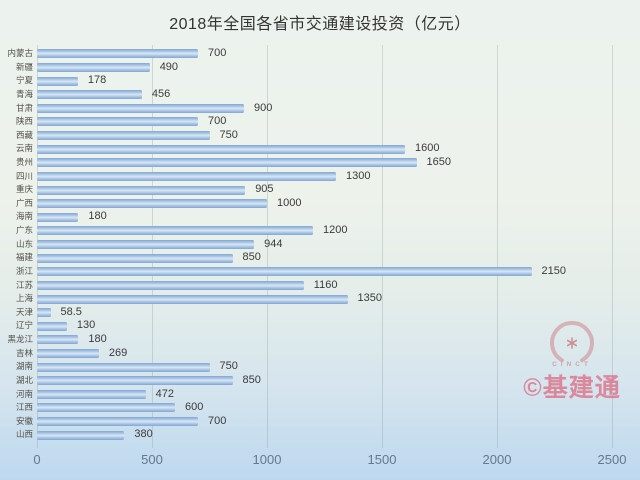  What do you see at coordinates (24, 121) in the screenshot?
I see `category-label: 陕西` at bounding box center [24, 121].